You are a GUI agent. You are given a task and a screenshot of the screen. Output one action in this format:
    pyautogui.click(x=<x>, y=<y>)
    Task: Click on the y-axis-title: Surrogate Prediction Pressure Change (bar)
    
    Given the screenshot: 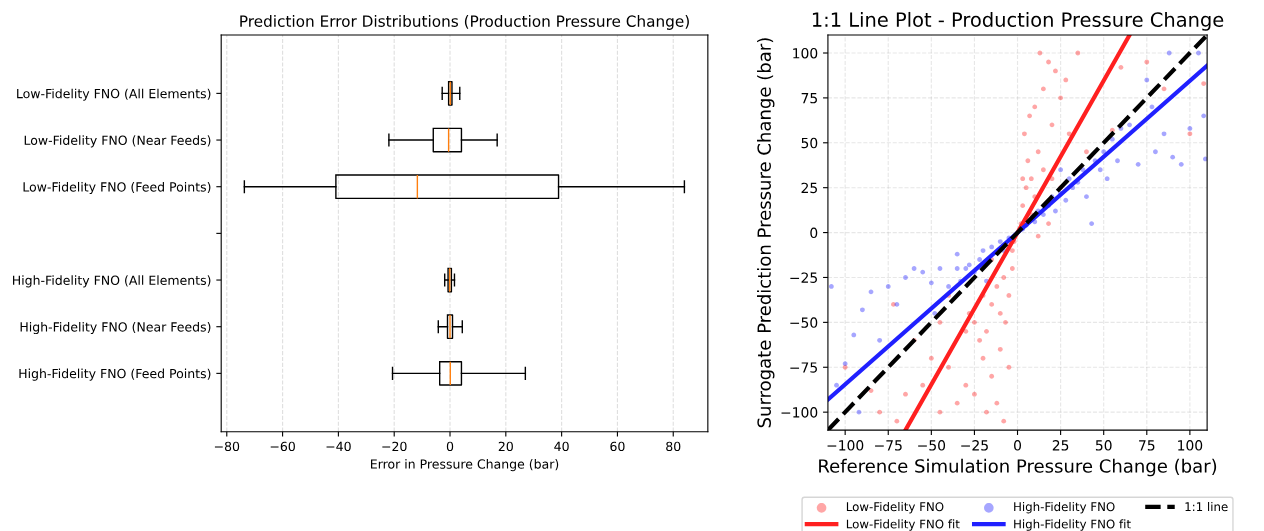 What is the action you would take?
    pyautogui.click(x=766, y=233)
    